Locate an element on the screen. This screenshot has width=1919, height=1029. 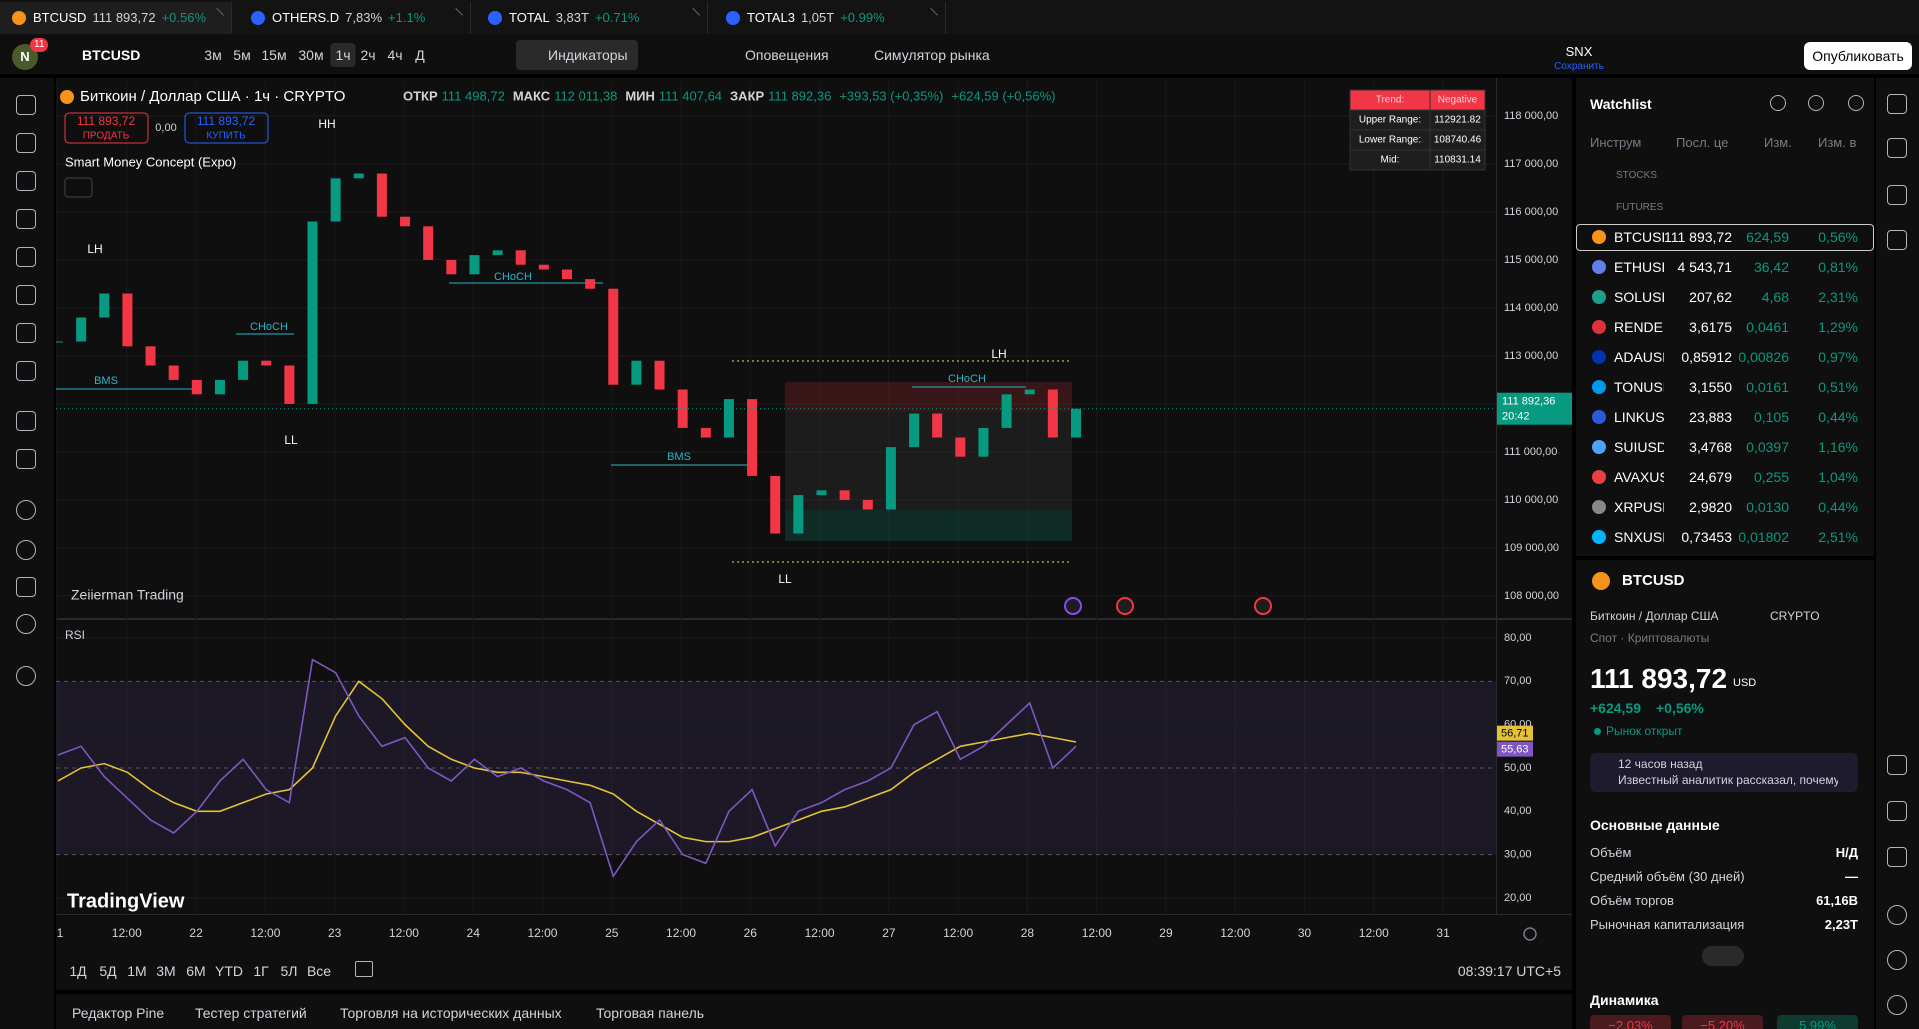
indicators-button: Индикаторы is located at coordinates (577, 55).